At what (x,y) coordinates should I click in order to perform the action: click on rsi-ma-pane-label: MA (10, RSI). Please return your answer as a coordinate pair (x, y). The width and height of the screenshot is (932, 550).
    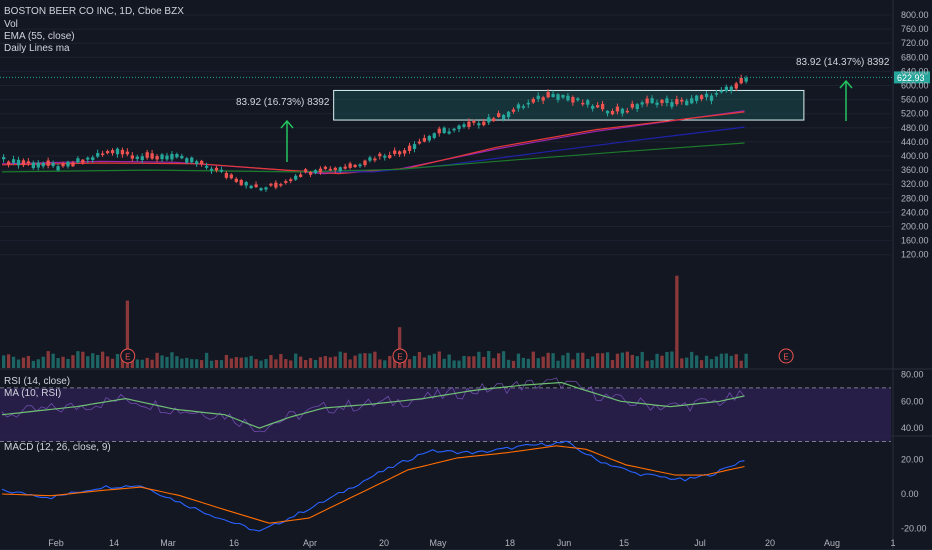
    Looking at the image, I should click on (33, 393).